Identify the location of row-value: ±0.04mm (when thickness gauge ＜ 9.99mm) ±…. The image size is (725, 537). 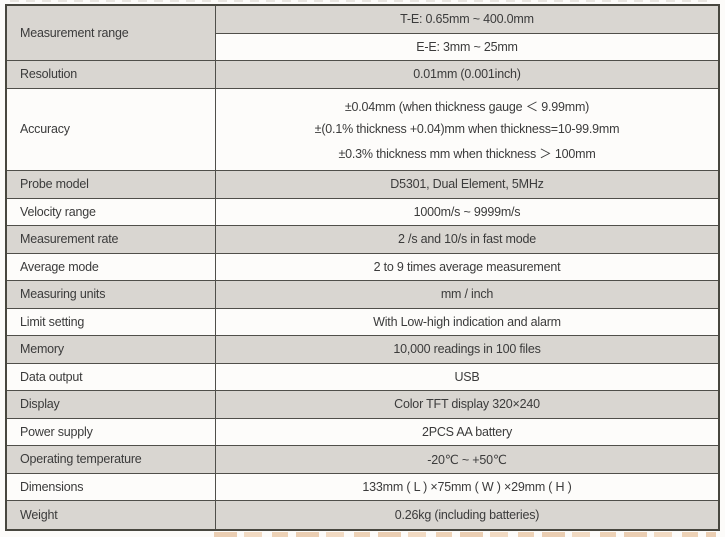
(467, 129).